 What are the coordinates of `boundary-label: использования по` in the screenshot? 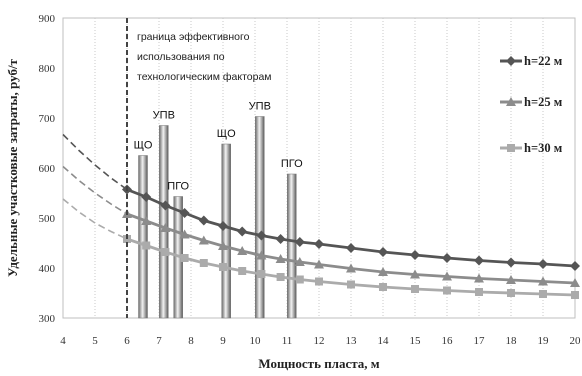 It's located at (181, 57).